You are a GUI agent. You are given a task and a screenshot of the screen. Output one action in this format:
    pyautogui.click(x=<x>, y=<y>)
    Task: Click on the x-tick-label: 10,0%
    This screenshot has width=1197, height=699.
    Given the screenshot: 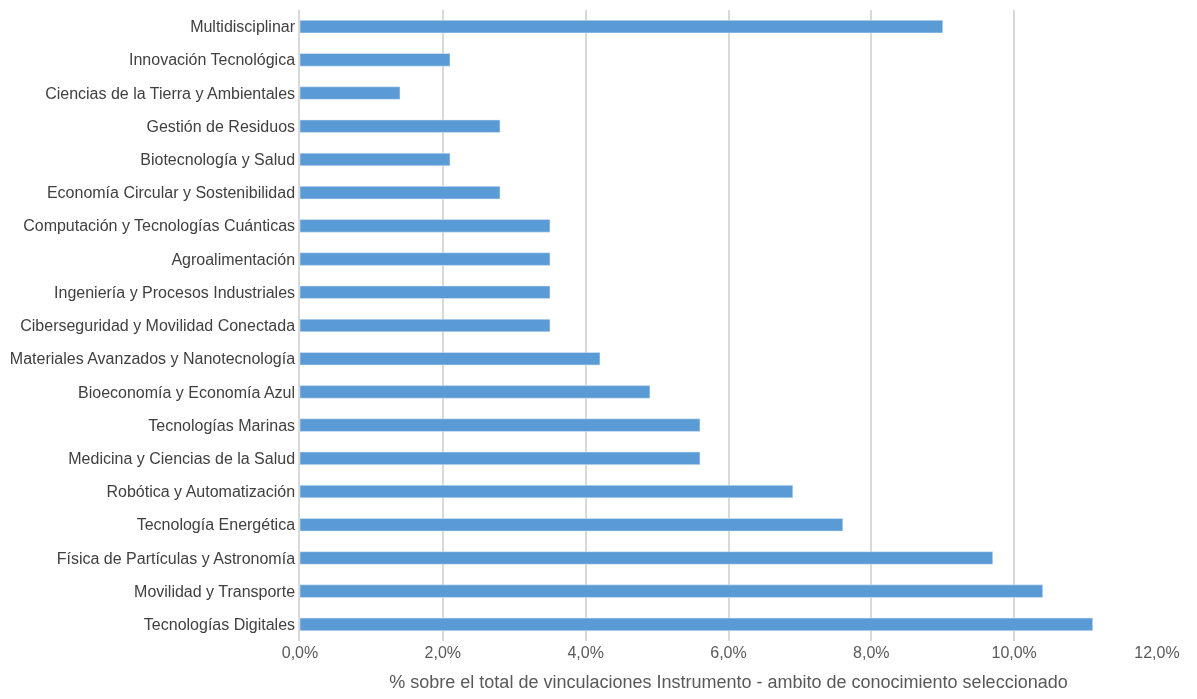 What is the action you would take?
    pyautogui.click(x=1014, y=652)
    